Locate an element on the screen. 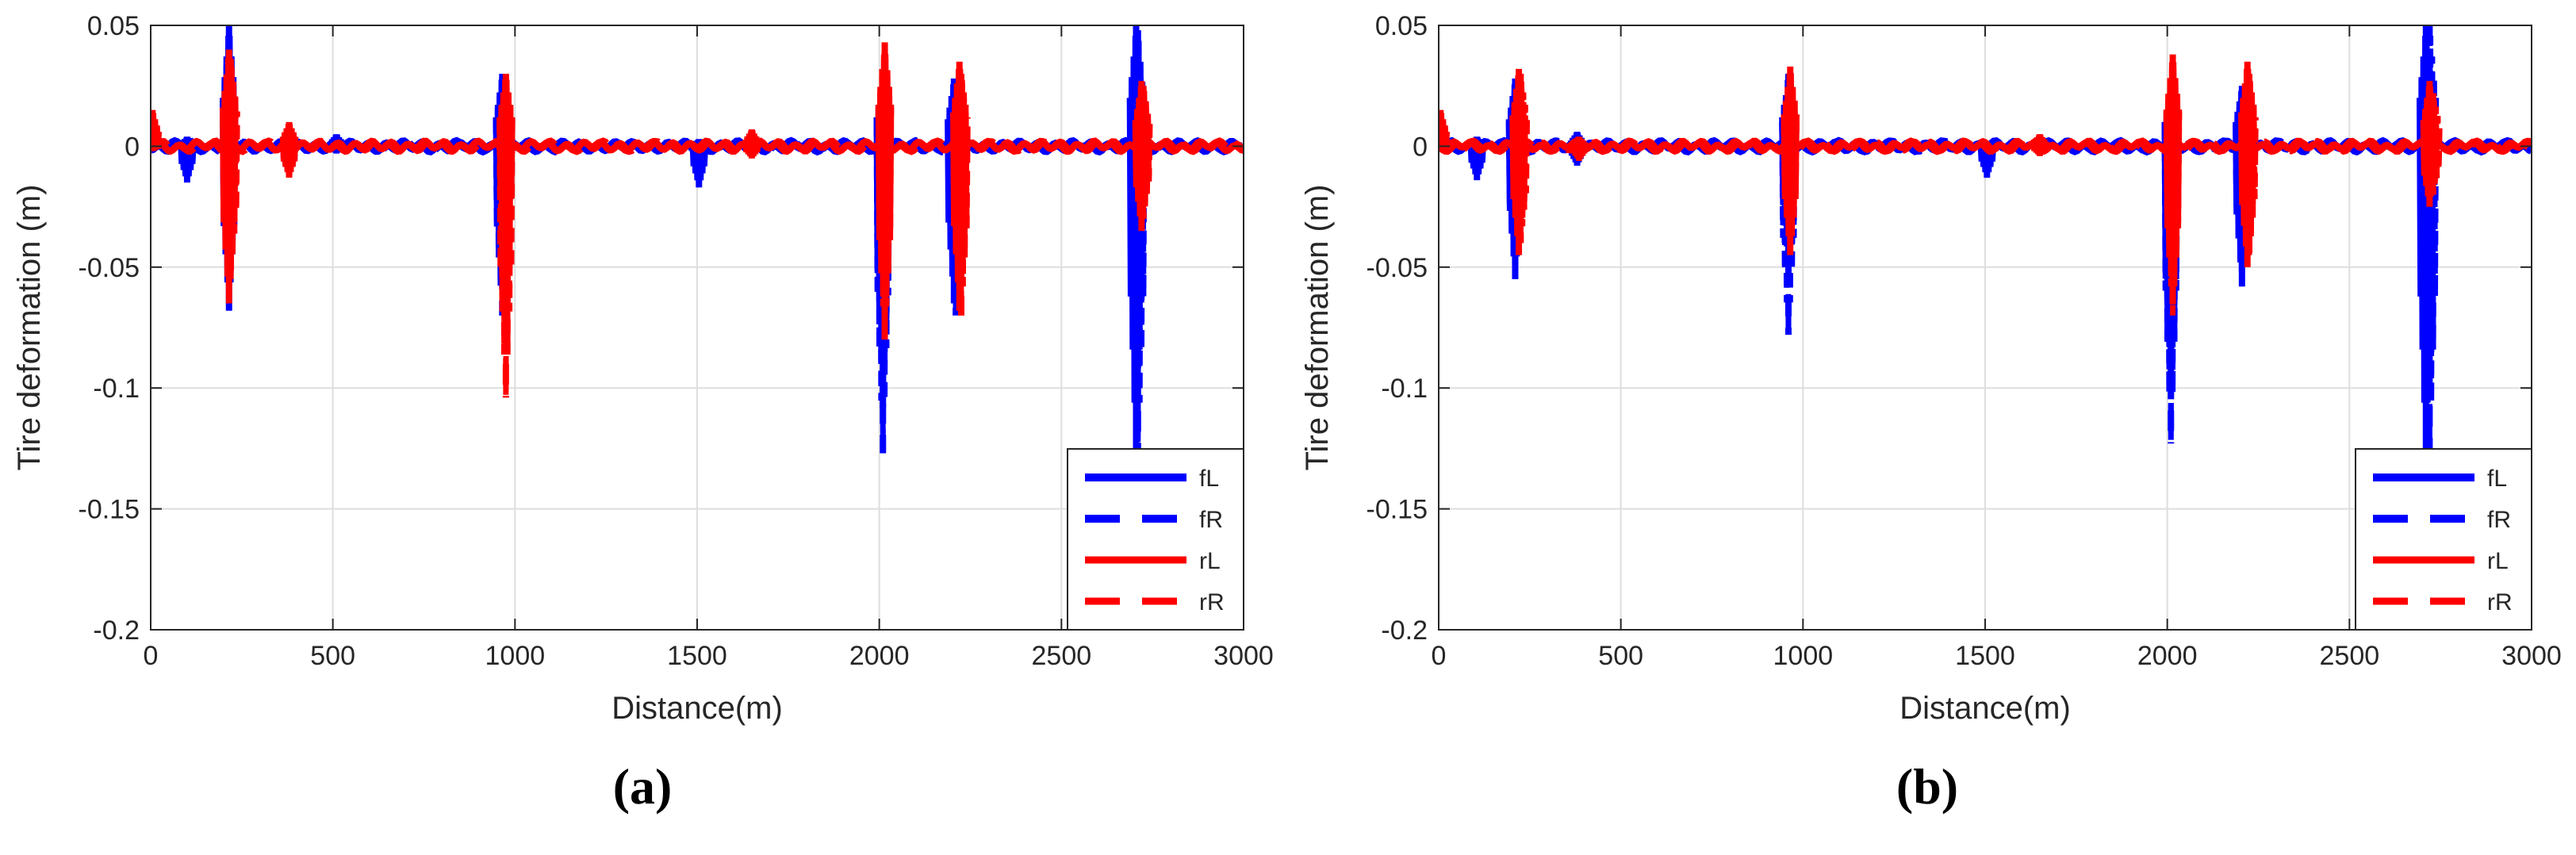  series-rR is located at coordinates (1986, 188).